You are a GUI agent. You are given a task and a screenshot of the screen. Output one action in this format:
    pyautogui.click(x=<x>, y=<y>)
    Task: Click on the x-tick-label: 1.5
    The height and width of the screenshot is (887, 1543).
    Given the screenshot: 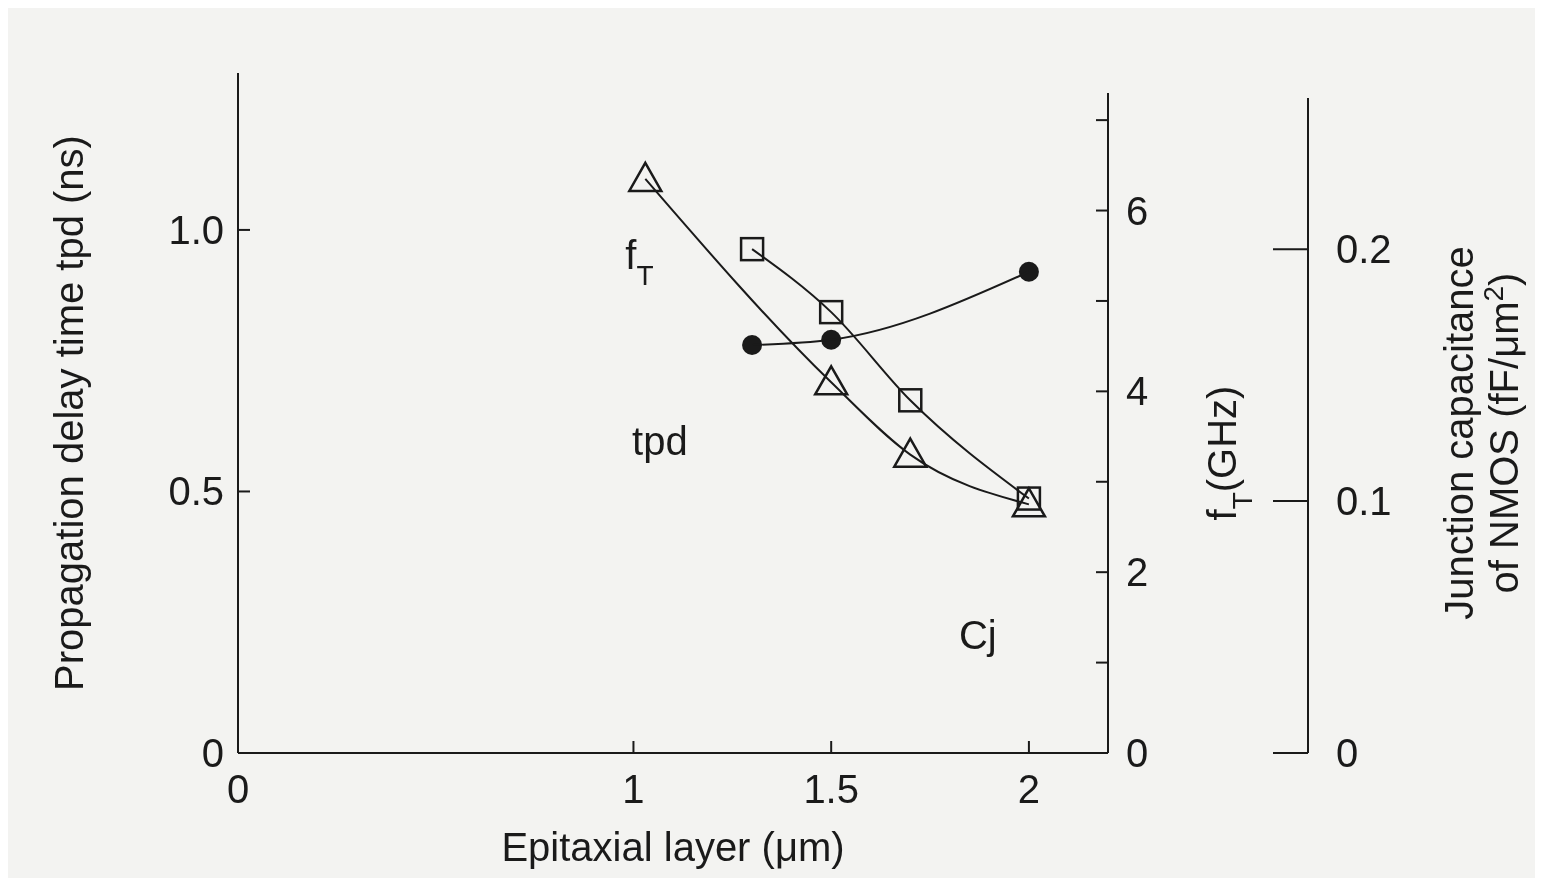 What is the action you would take?
    pyautogui.click(x=831, y=789)
    